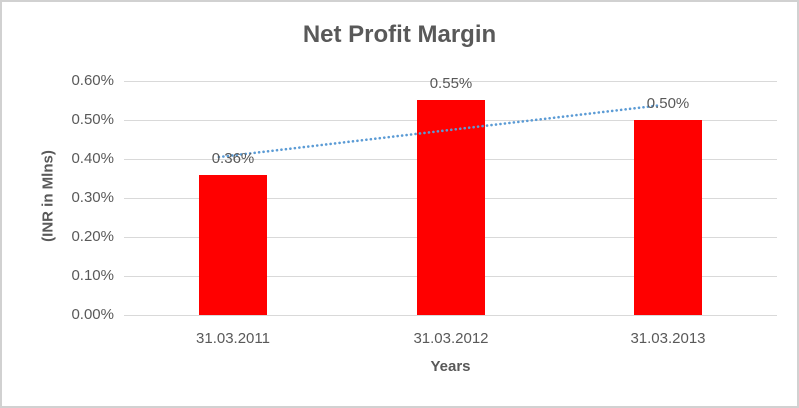  What do you see at coordinates (233, 158) in the screenshot?
I see `bar-data-label: 0.36%` at bounding box center [233, 158].